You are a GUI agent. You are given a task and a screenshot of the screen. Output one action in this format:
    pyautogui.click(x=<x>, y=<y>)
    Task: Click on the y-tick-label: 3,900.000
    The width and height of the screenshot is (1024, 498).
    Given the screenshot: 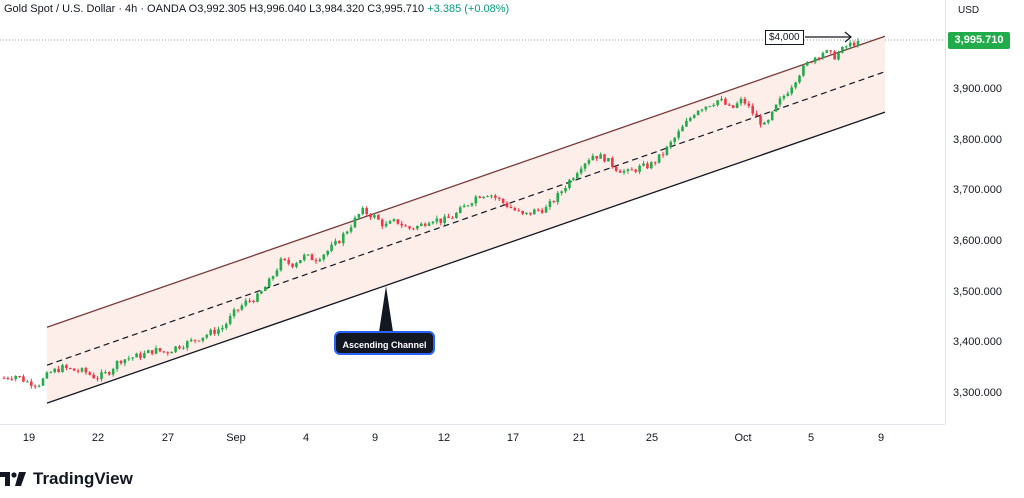 What is the action you would take?
    pyautogui.click(x=977, y=89)
    